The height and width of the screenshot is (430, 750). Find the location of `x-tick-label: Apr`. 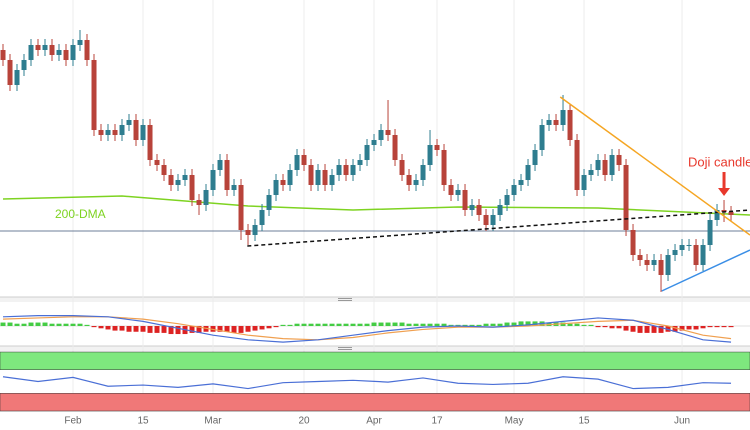

x-tick-label: Apr is located at coordinates (374, 421).